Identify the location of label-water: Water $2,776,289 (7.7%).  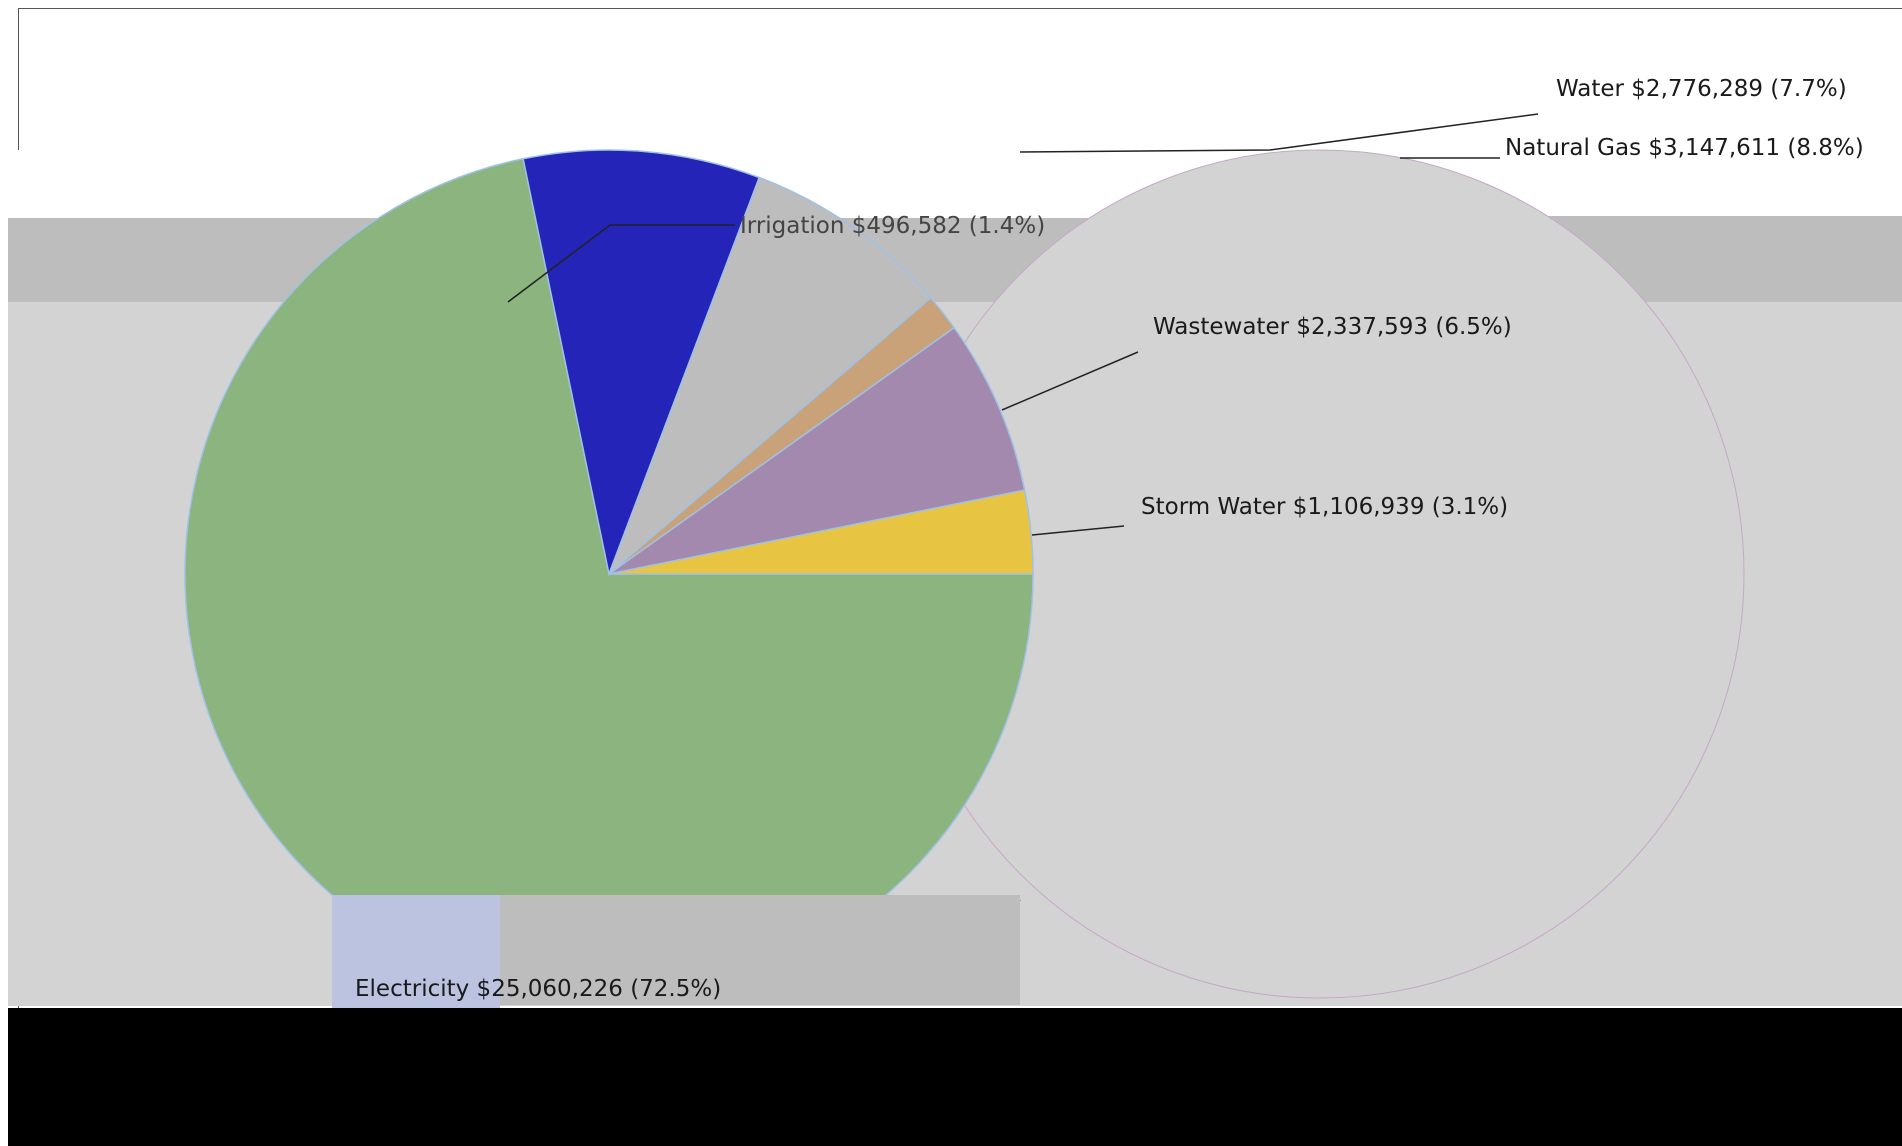
(1701, 89).